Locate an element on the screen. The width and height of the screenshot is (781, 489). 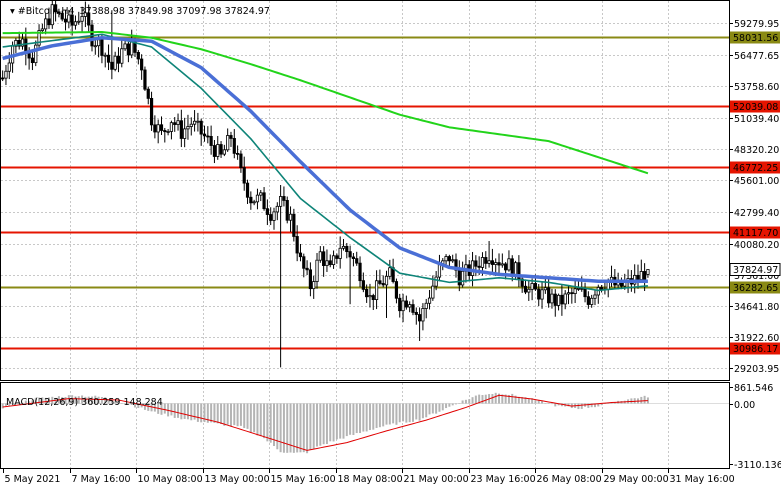
price-tick-label: 40080.20 is located at coordinates (756, 245).